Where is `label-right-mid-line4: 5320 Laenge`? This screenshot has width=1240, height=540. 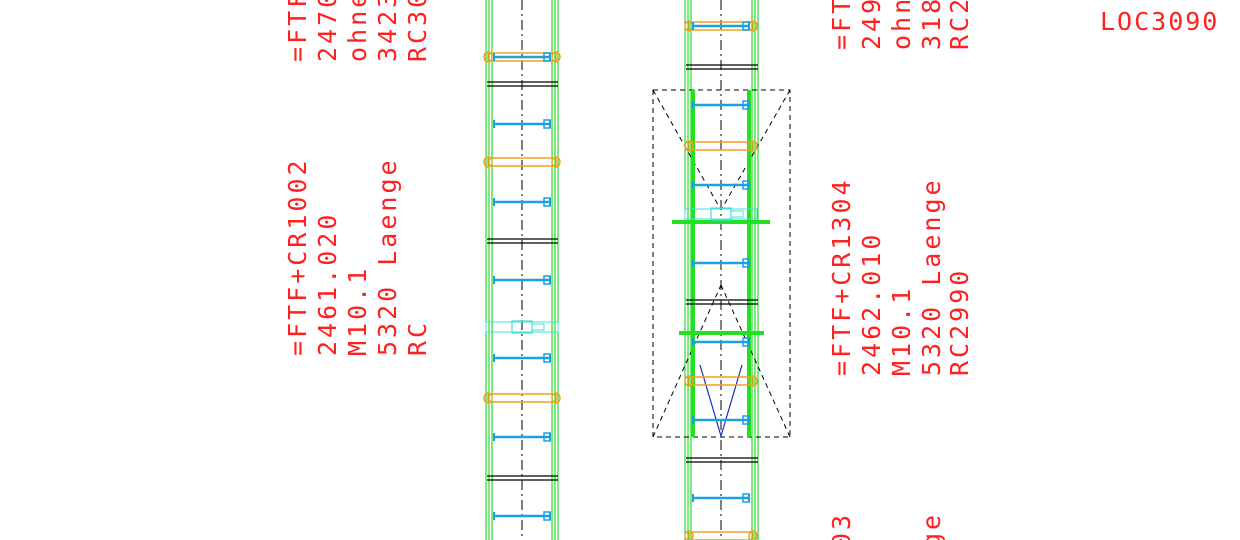
label-right-mid-line4: 5320 Laenge is located at coordinates (931, 276).